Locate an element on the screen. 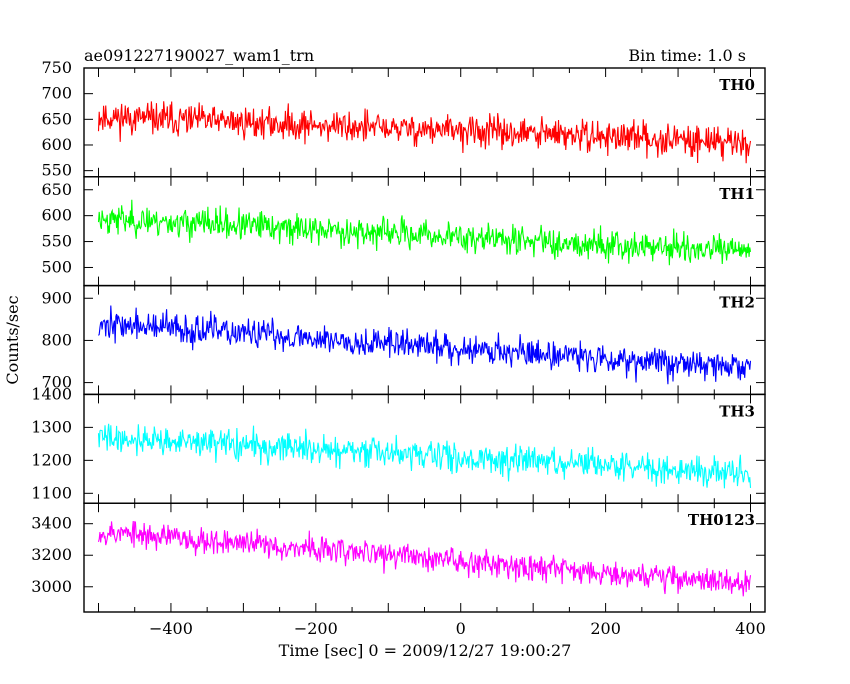  bin-time-label: Bin time: 1.0 s is located at coordinates (687, 55).